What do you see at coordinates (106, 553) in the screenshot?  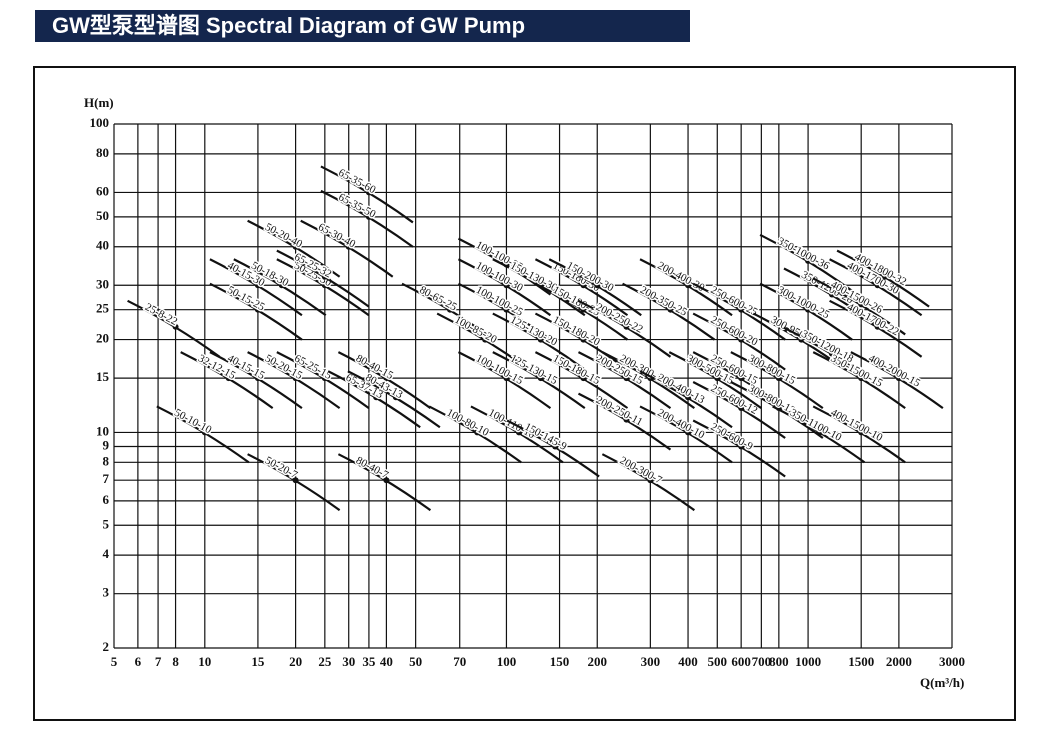 I see `y-tick-label: 4` at bounding box center [106, 553].